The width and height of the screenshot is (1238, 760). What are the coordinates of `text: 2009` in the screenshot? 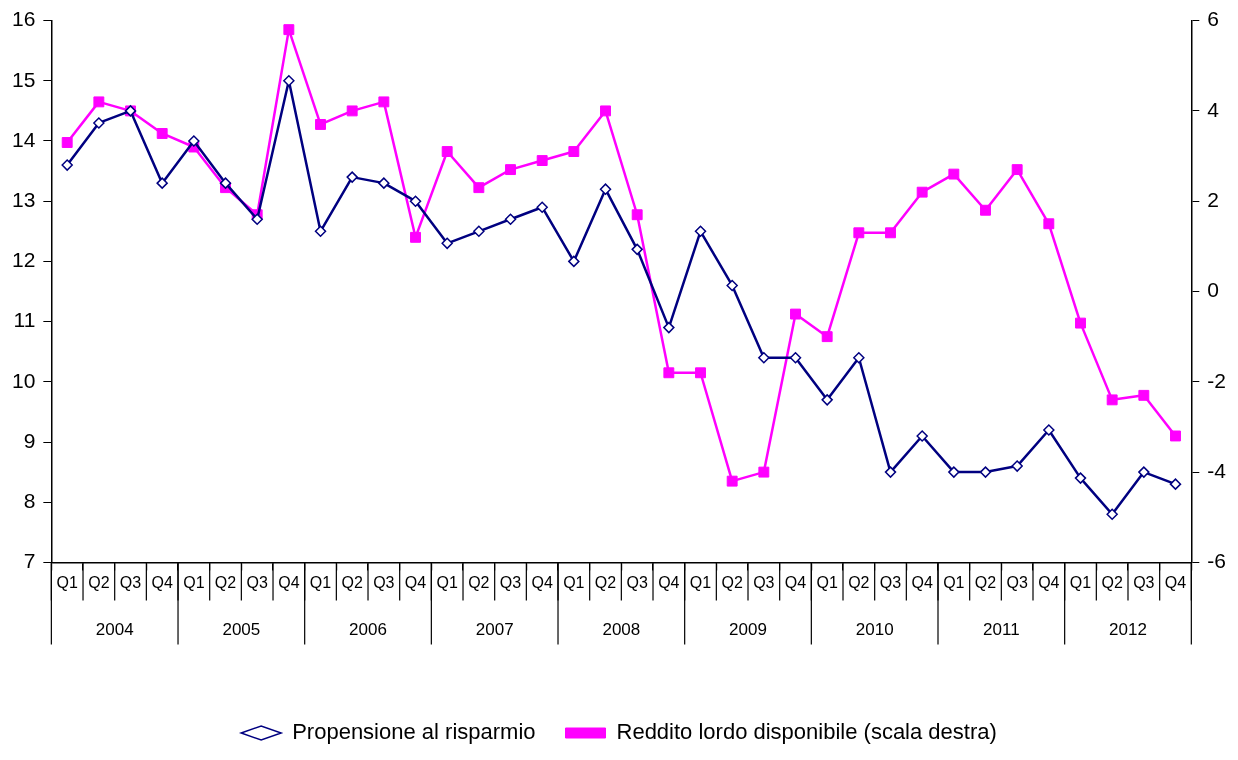 It's located at (748, 630).